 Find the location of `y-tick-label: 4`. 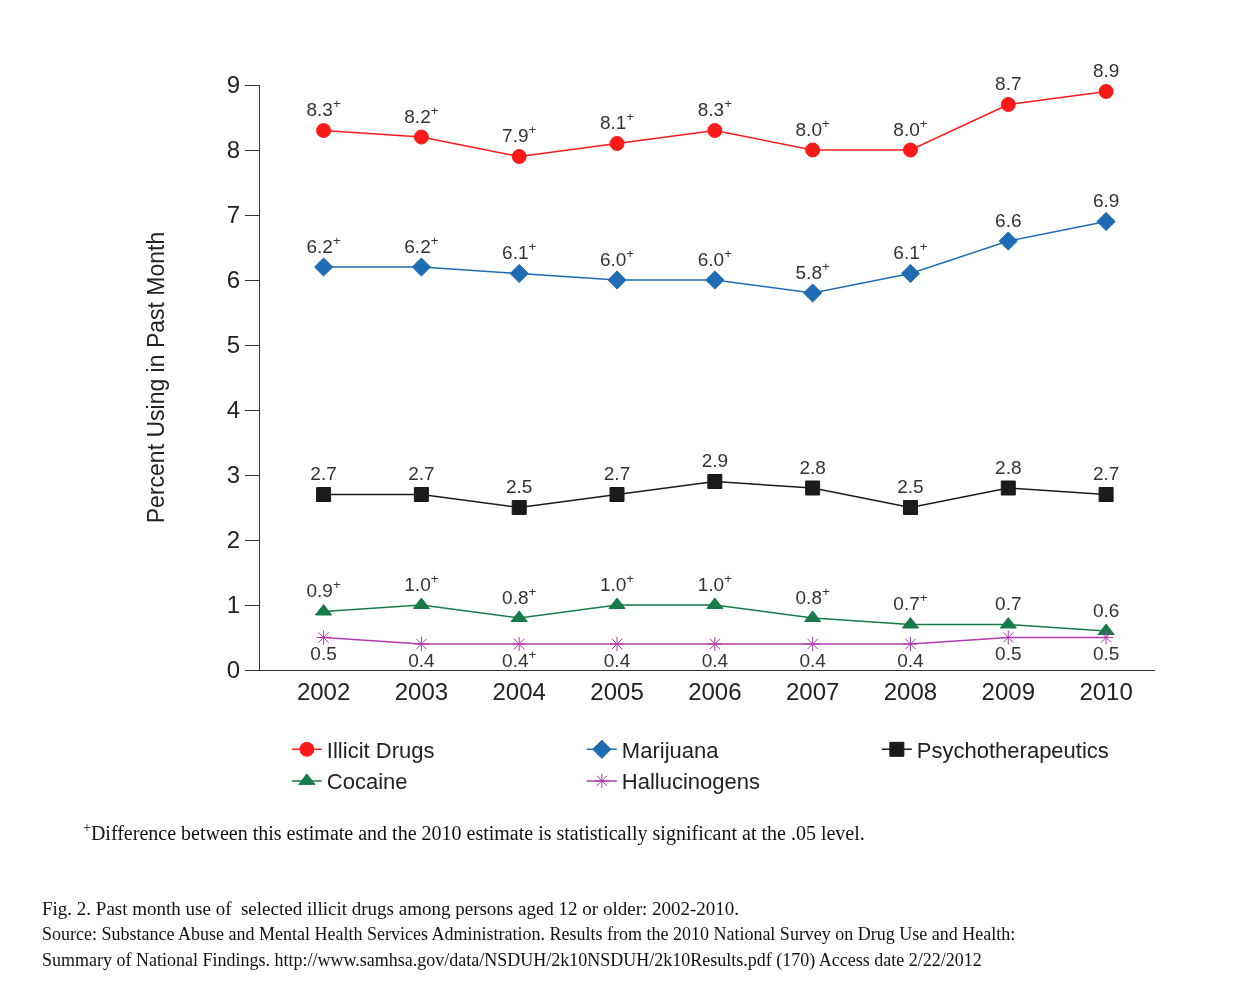

y-tick-label: 4 is located at coordinates (233, 410).